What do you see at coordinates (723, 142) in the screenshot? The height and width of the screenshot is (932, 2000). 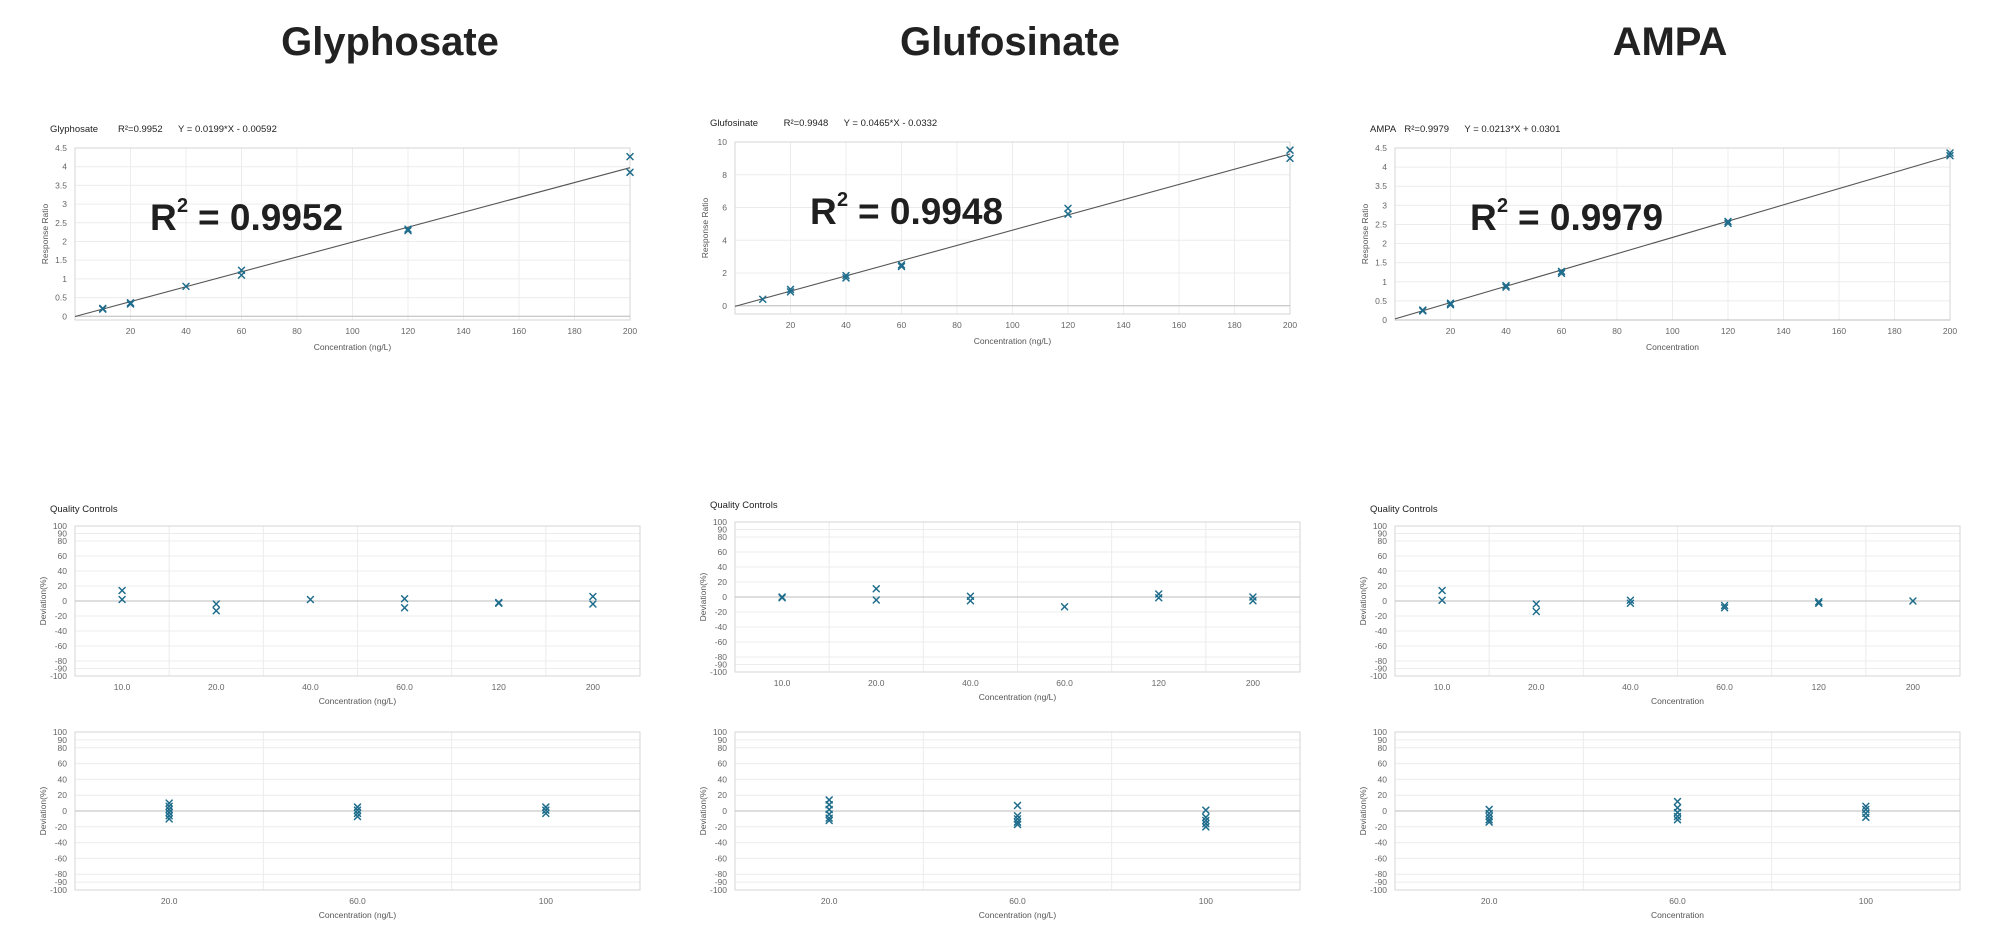 I see `y-tick-label: 10` at bounding box center [723, 142].